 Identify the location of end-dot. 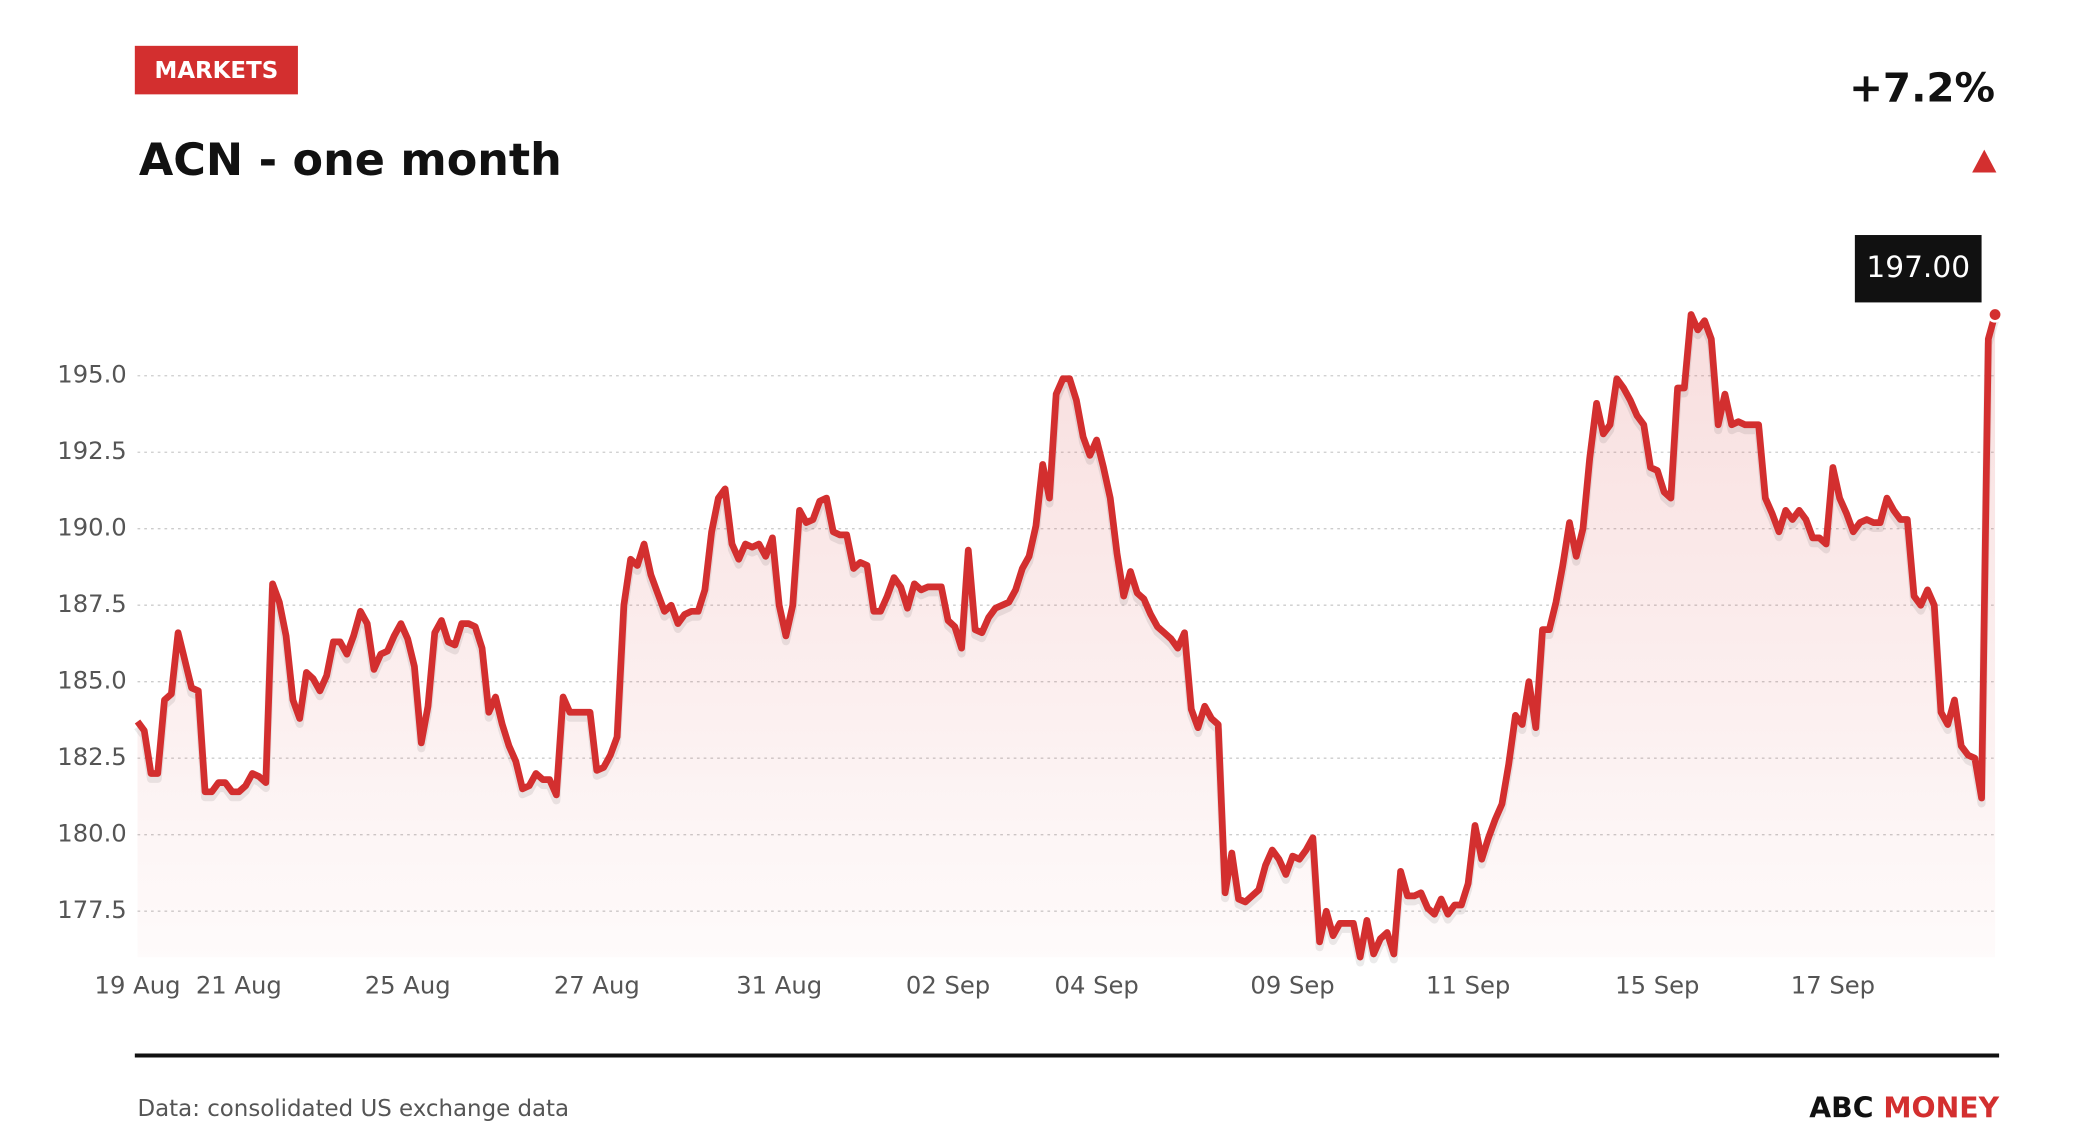
(1995, 314).